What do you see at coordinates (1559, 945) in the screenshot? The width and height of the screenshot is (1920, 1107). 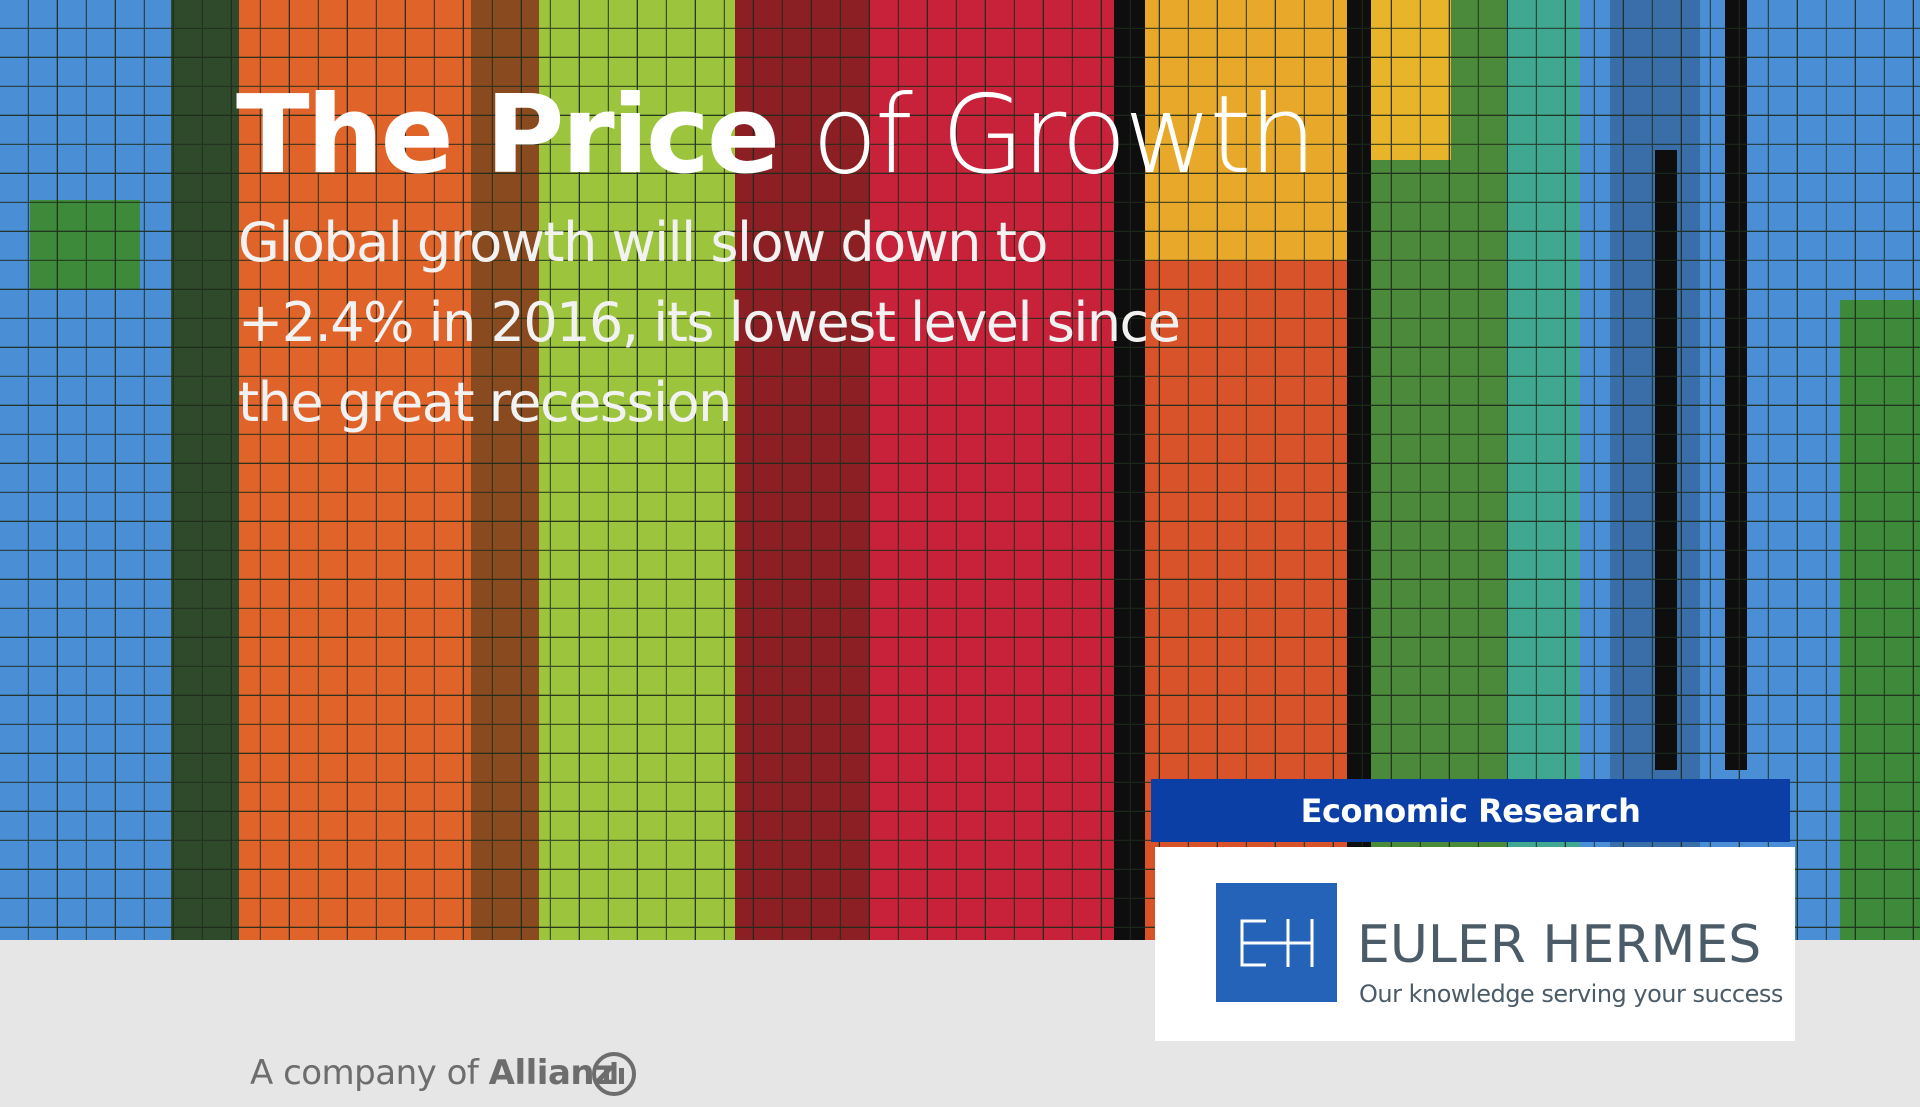 I see `brand-name: EULER HERMES` at bounding box center [1559, 945].